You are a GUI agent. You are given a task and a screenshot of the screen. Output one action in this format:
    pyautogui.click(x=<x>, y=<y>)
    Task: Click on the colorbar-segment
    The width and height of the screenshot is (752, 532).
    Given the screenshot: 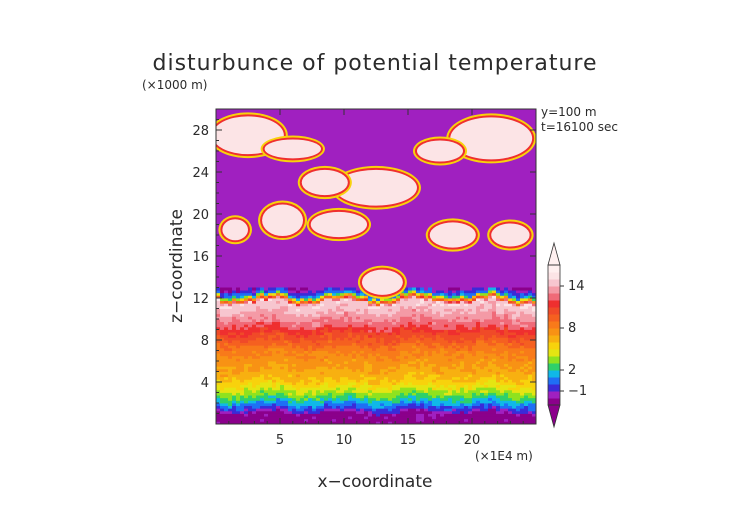 What is the action you would take?
    pyautogui.click(x=554, y=283)
    